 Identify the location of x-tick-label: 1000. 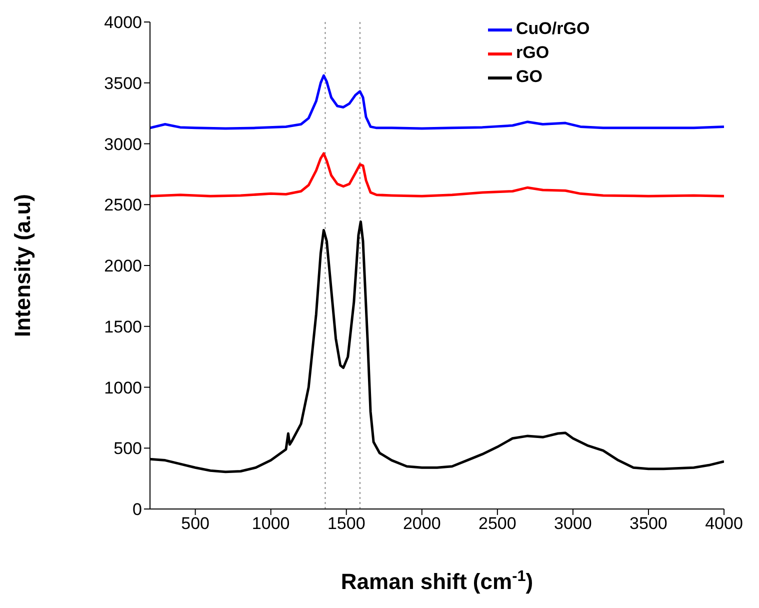
(271, 524).